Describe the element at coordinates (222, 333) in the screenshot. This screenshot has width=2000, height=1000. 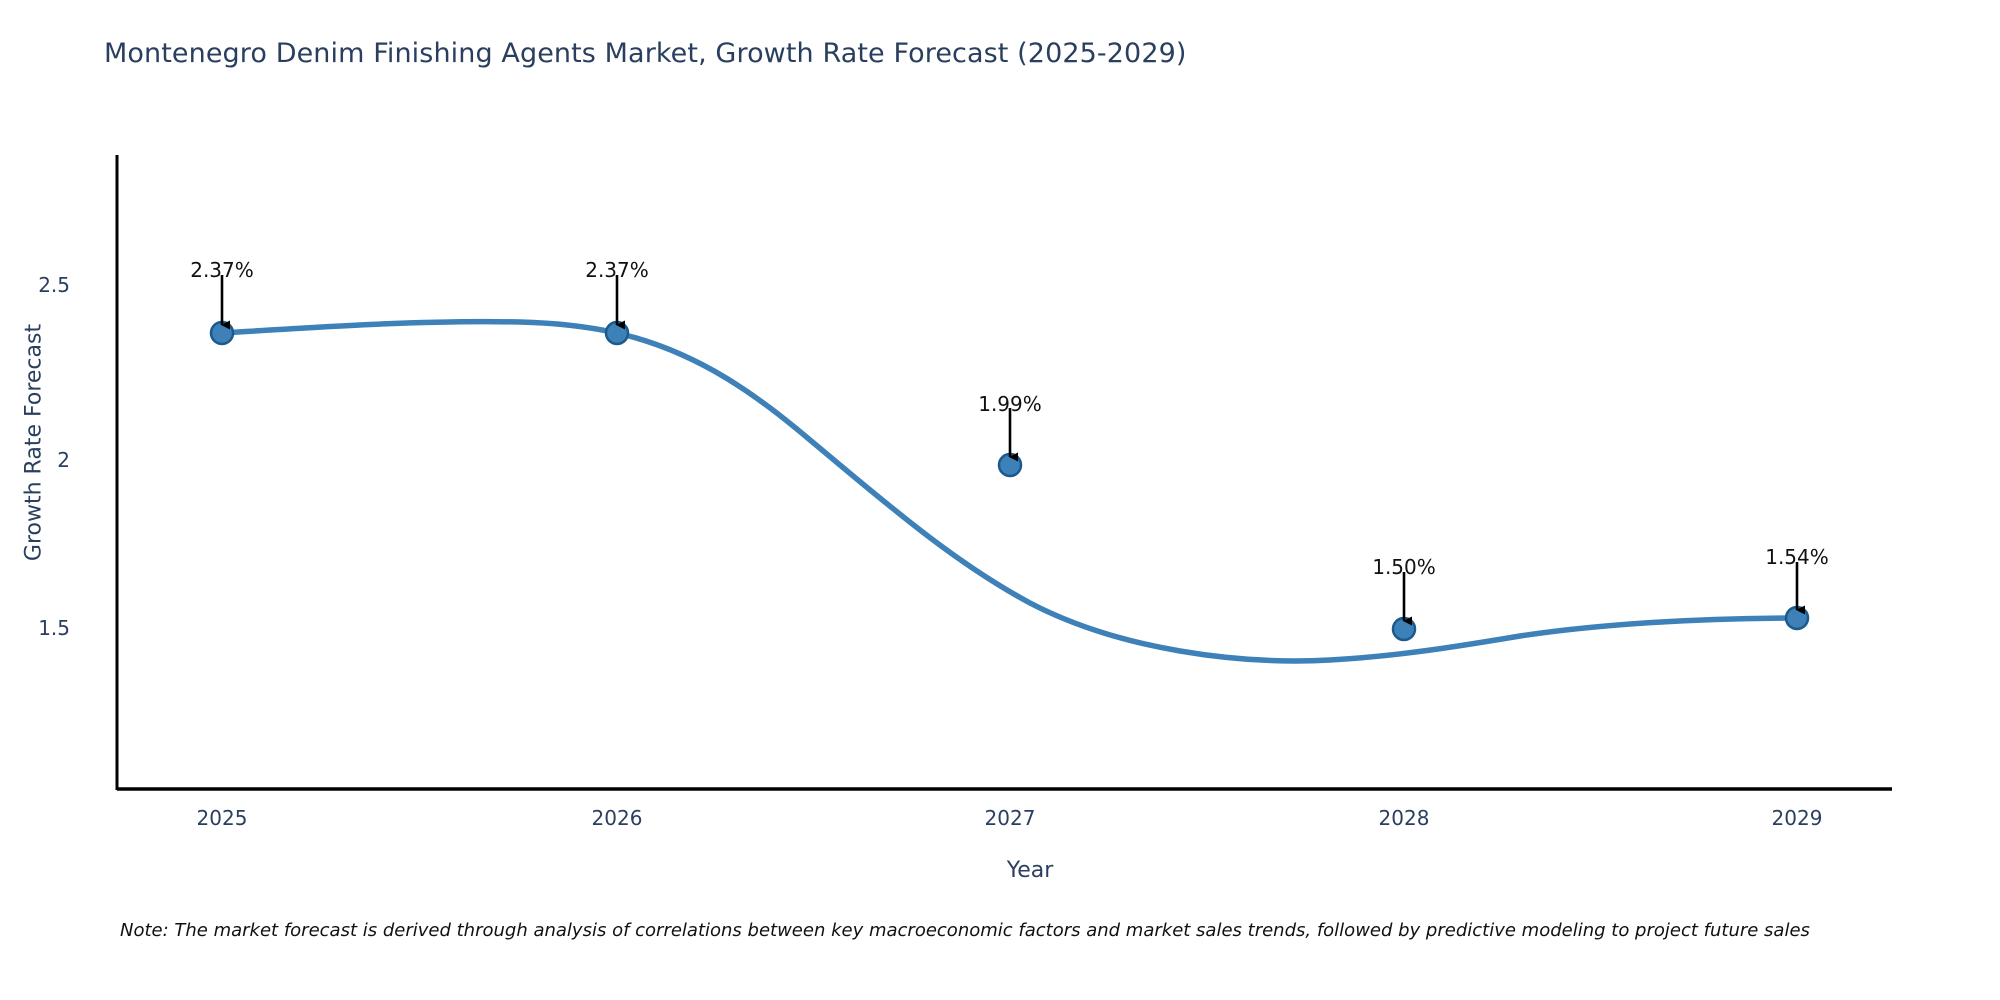
I see `data-point-2025` at that location.